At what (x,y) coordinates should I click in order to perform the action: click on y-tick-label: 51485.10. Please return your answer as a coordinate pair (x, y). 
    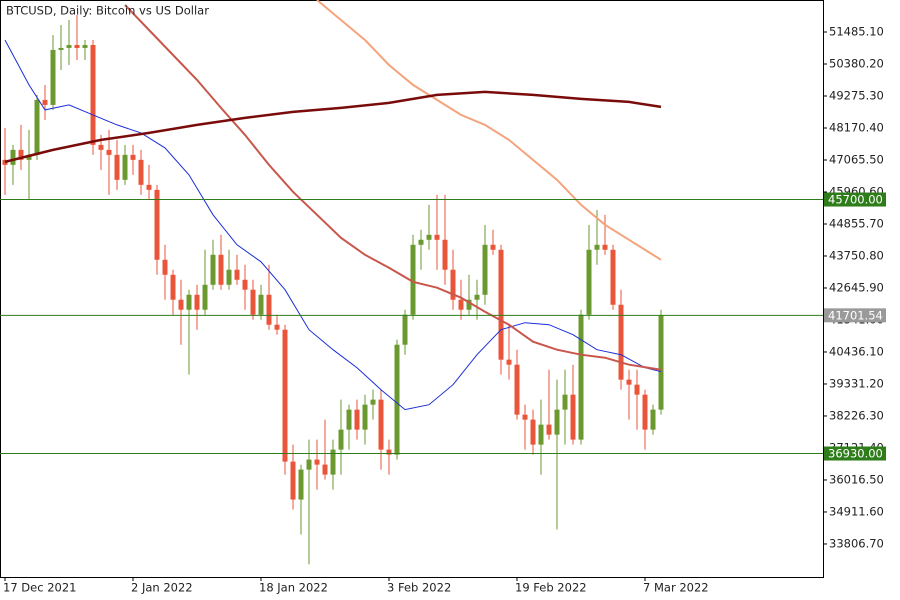
    Looking at the image, I should click on (856, 31).